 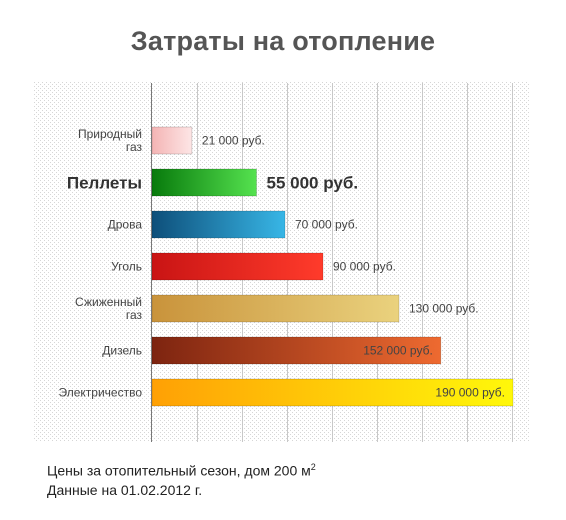 What do you see at coordinates (108, 308) in the screenshot?
I see `category-label: Сжиженный газ` at bounding box center [108, 308].